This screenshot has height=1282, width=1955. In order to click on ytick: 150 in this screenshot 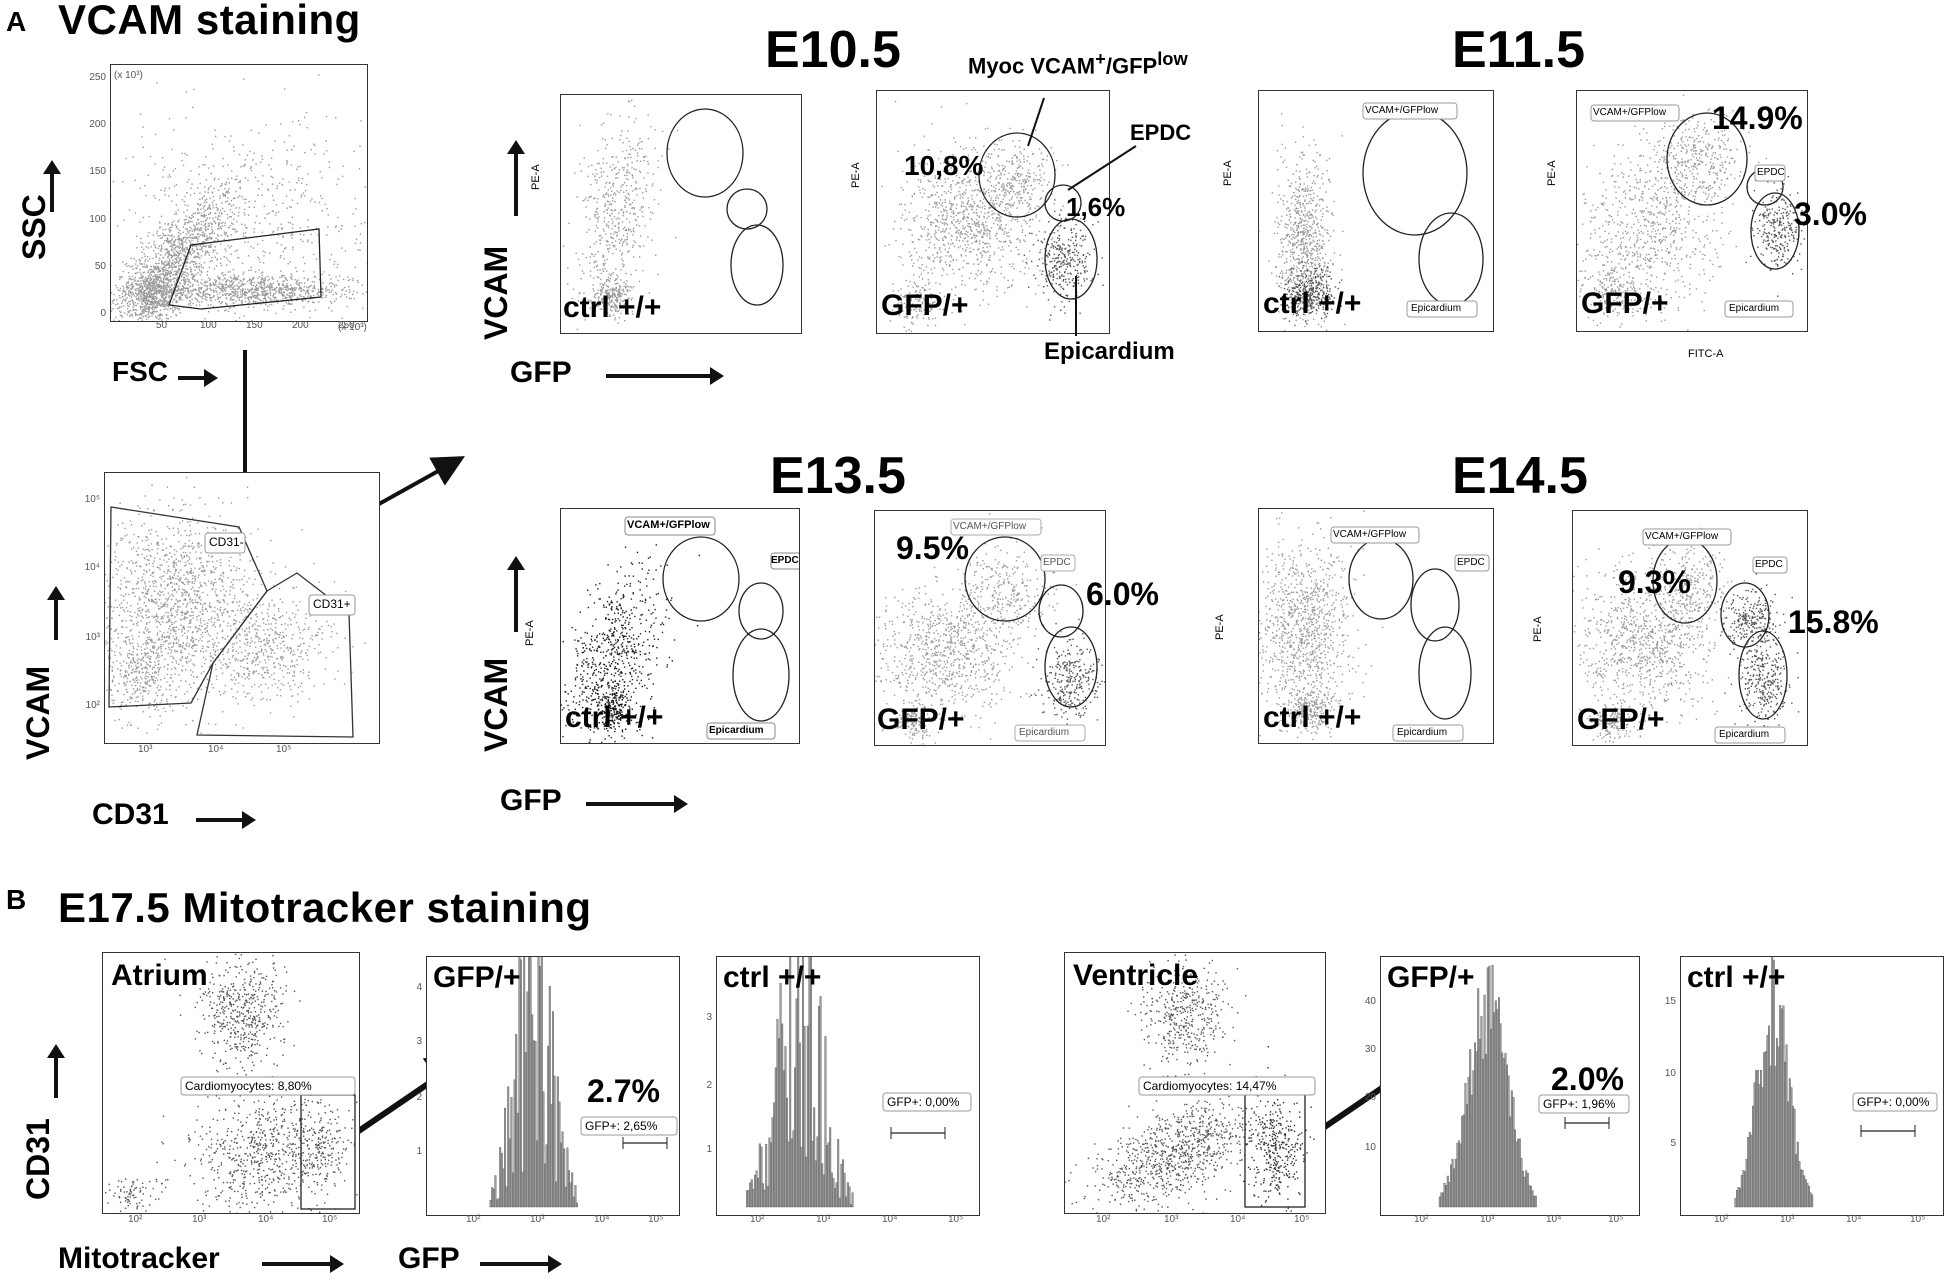, I will do `click(97, 171)`.